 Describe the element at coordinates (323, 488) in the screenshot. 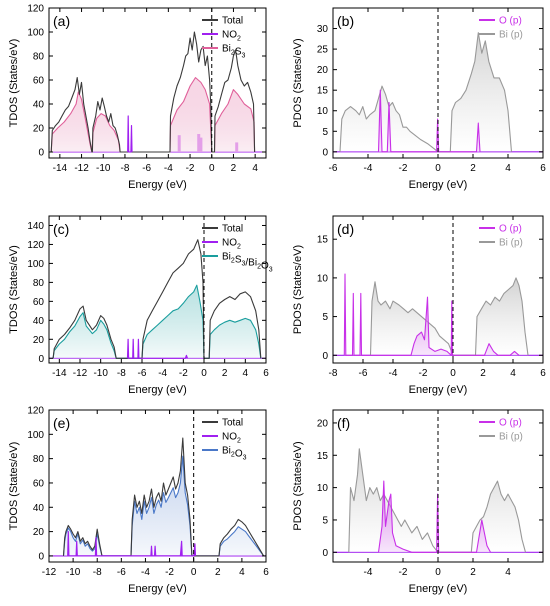

I see `y-tick-label: 10` at that location.